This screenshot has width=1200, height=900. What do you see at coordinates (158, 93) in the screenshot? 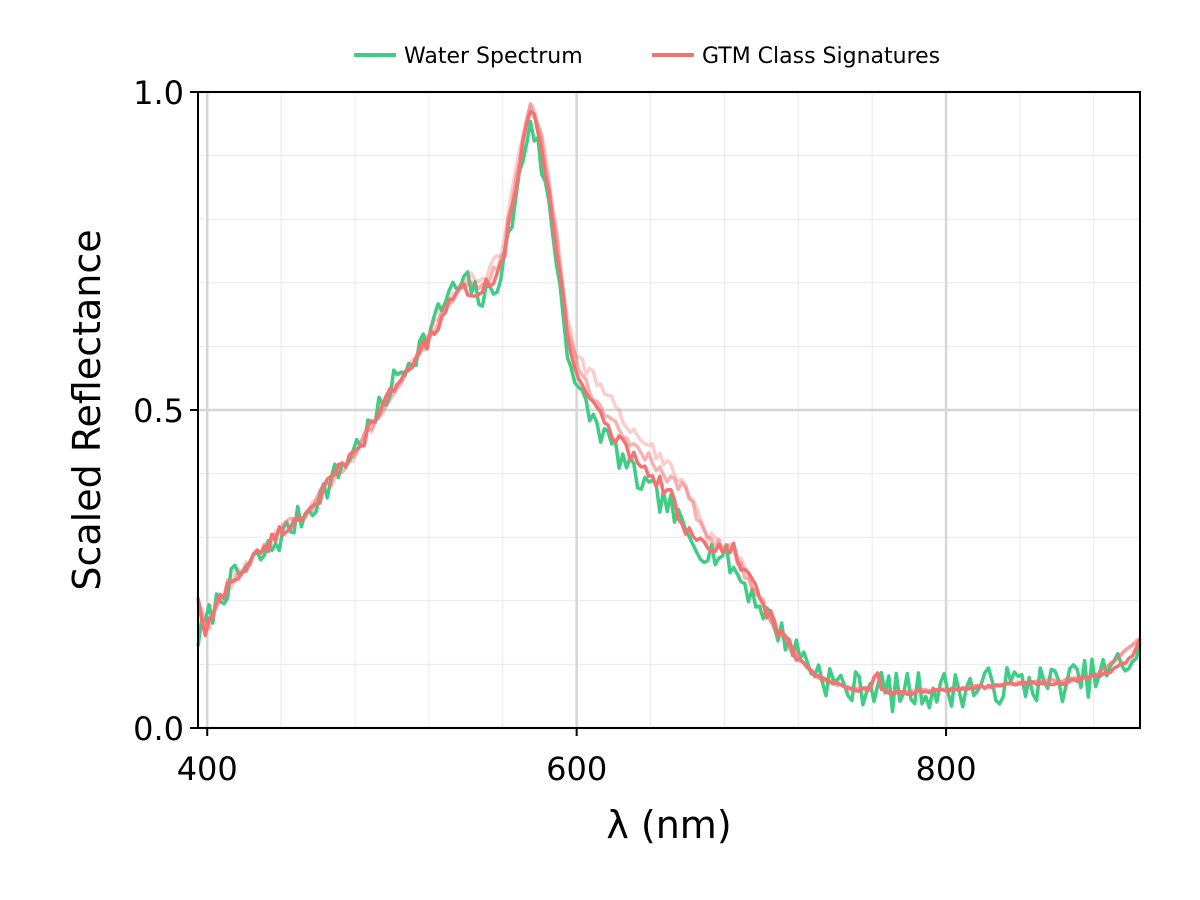
I see `y-tick-label: 1.0` at bounding box center [158, 93].